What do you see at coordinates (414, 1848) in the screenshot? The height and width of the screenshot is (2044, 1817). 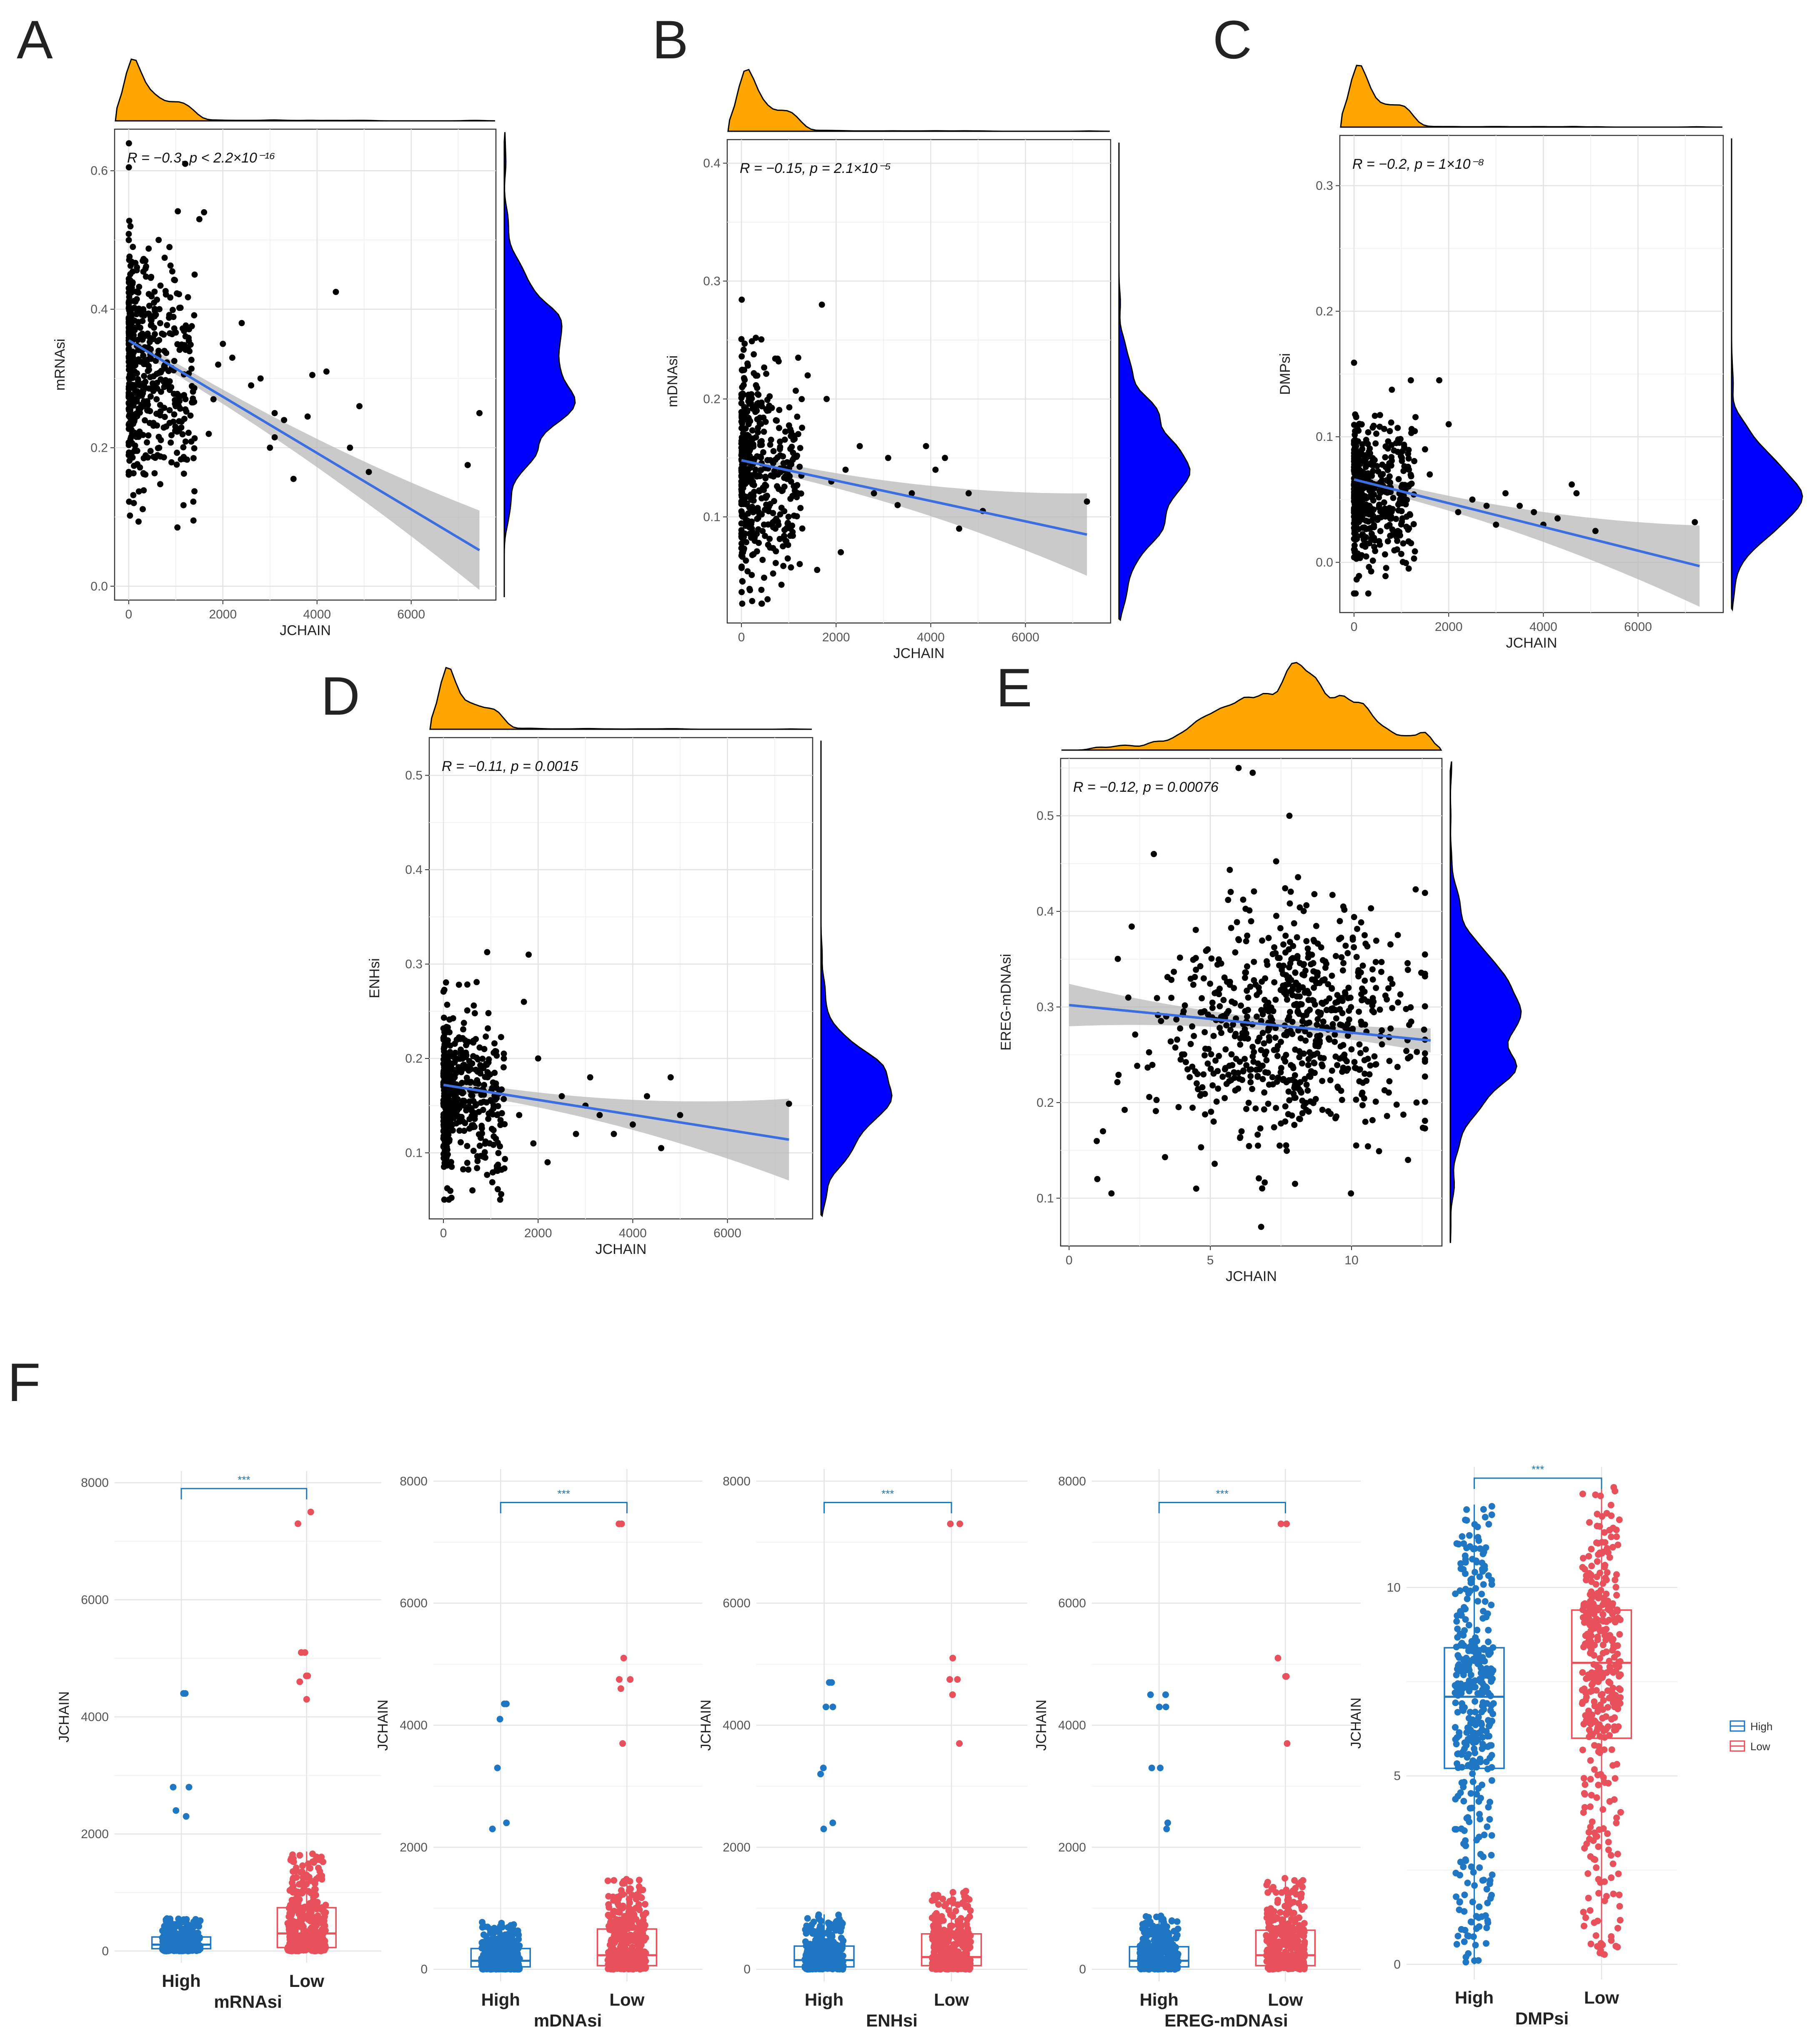 I see `y-tick-label: 2000` at bounding box center [414, 1848].